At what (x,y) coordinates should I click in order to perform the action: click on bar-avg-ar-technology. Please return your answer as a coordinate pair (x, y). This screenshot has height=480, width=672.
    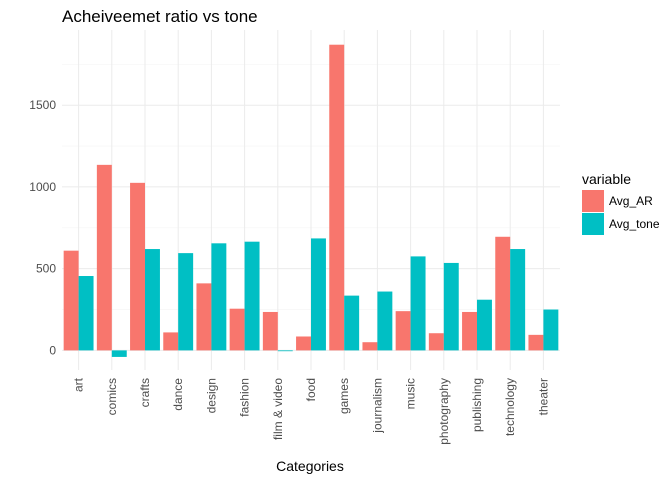
    Looking at the image, I should click on (503, 293).